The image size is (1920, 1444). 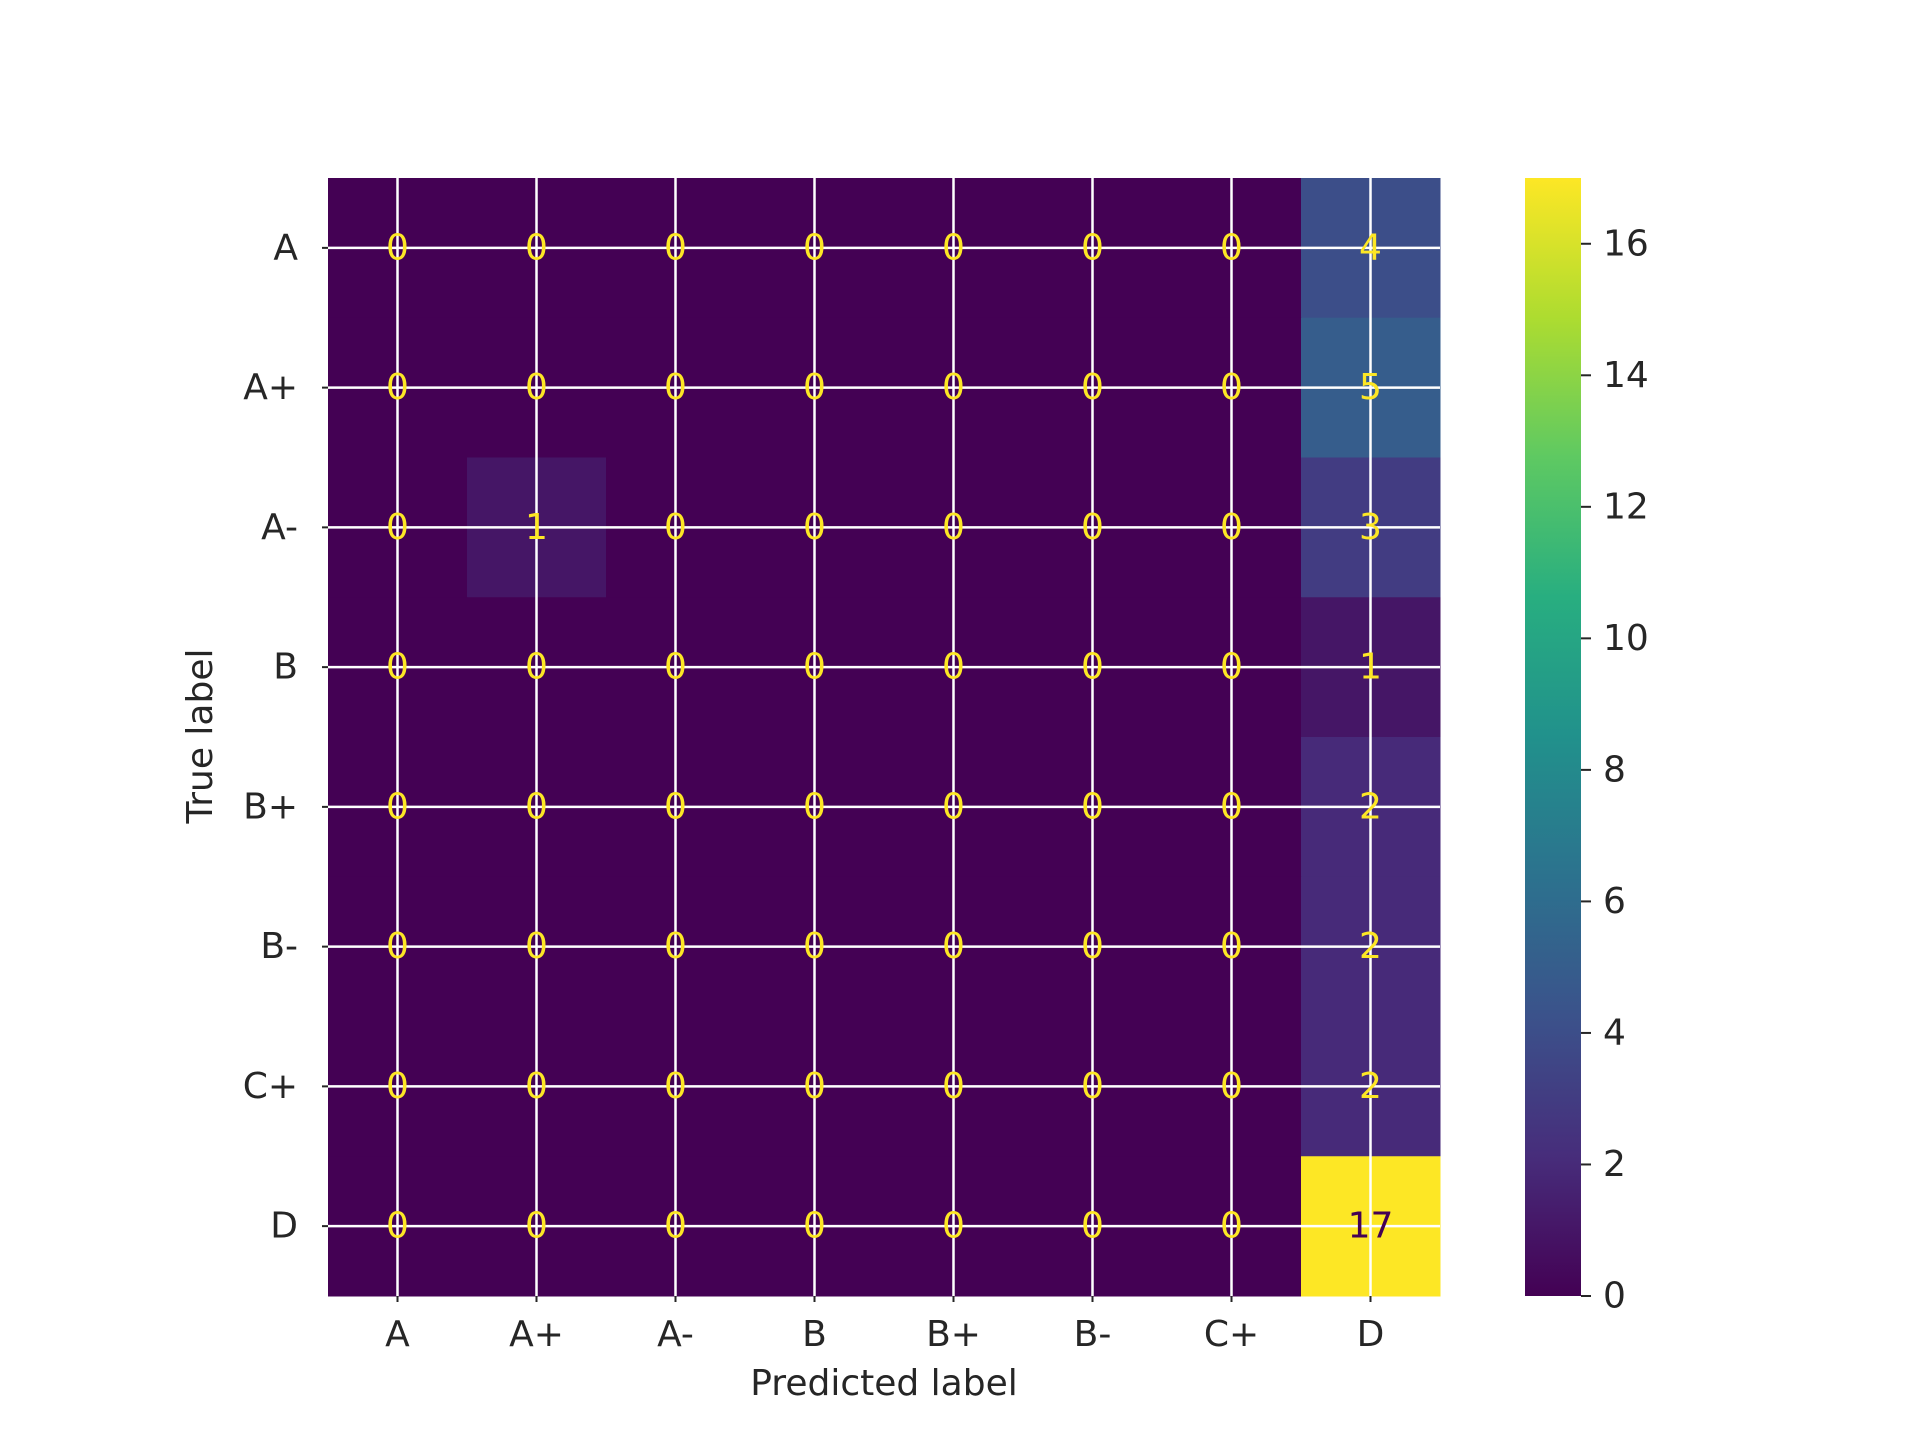 What do you see at coordinates (953, 1334) in the screenshot?
I see `x-tick-label: B+` at bounding box center [953, 1334].